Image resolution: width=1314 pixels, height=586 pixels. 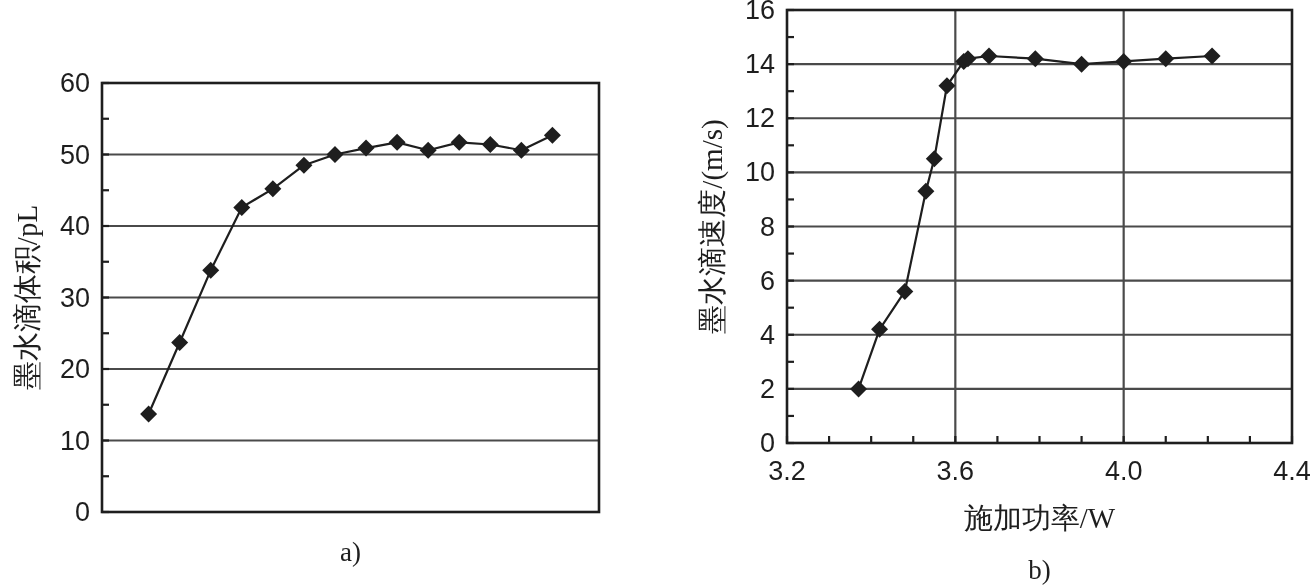 I want to click on text: a), so click(x=350, y=552).